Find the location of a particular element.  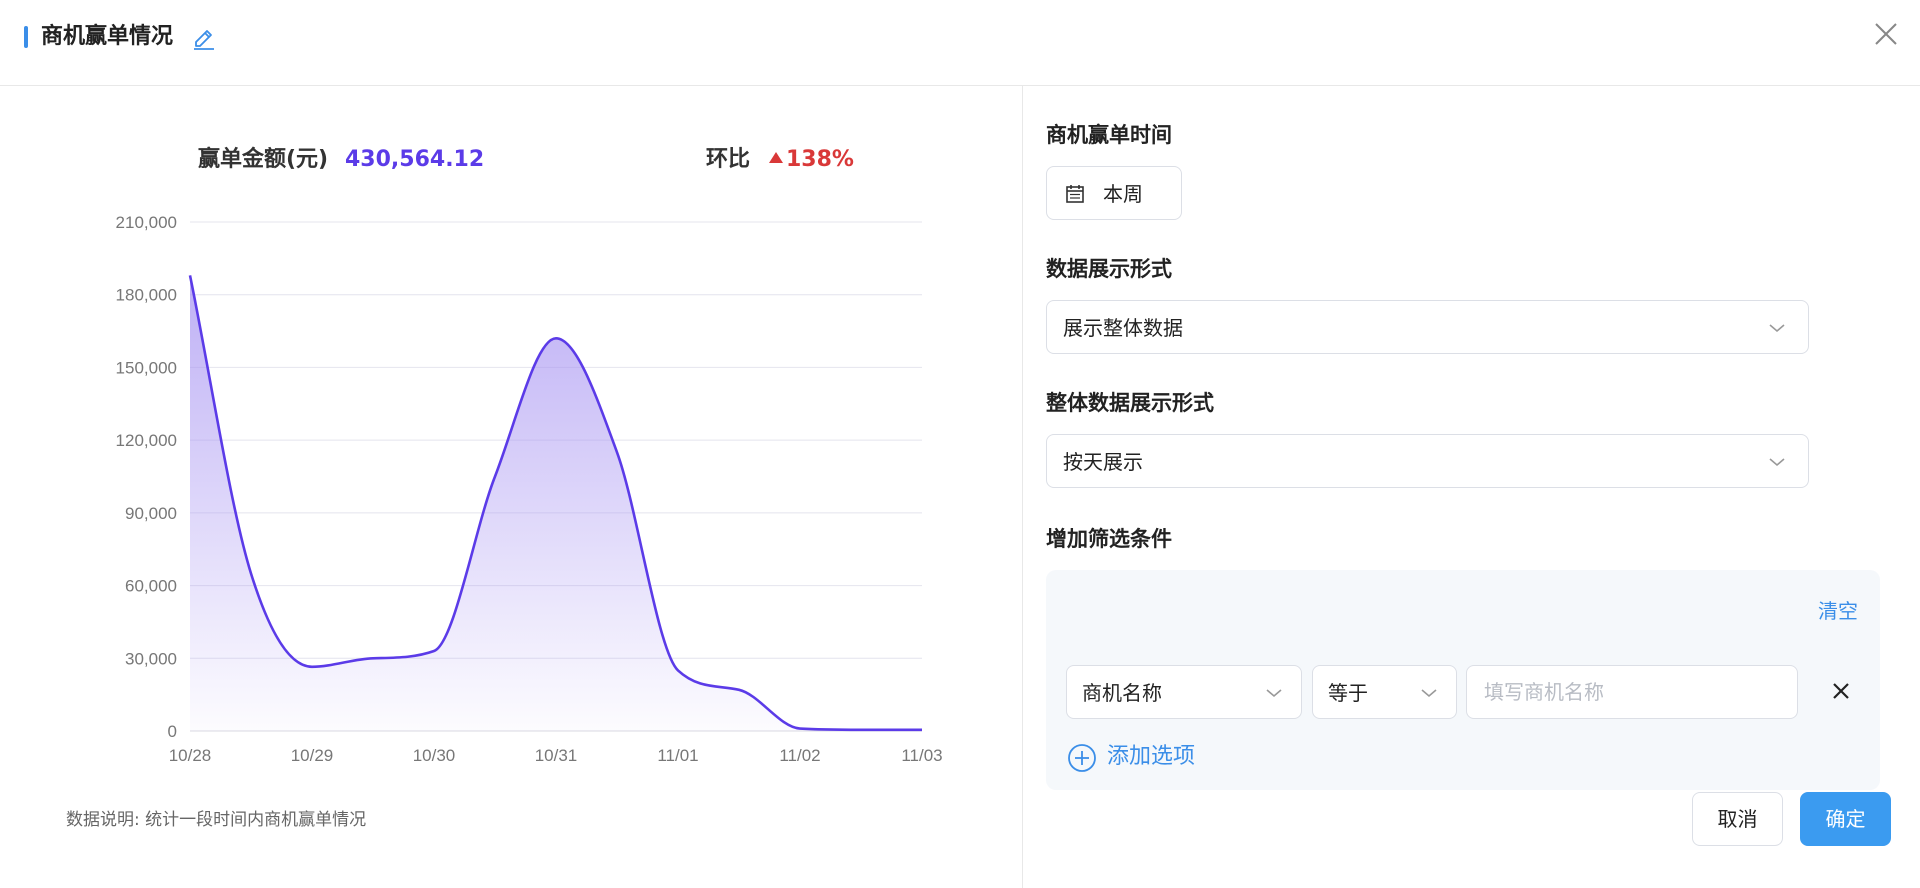

time-field-label: 商机赢单时间 is located at coordinates (1109, 135).